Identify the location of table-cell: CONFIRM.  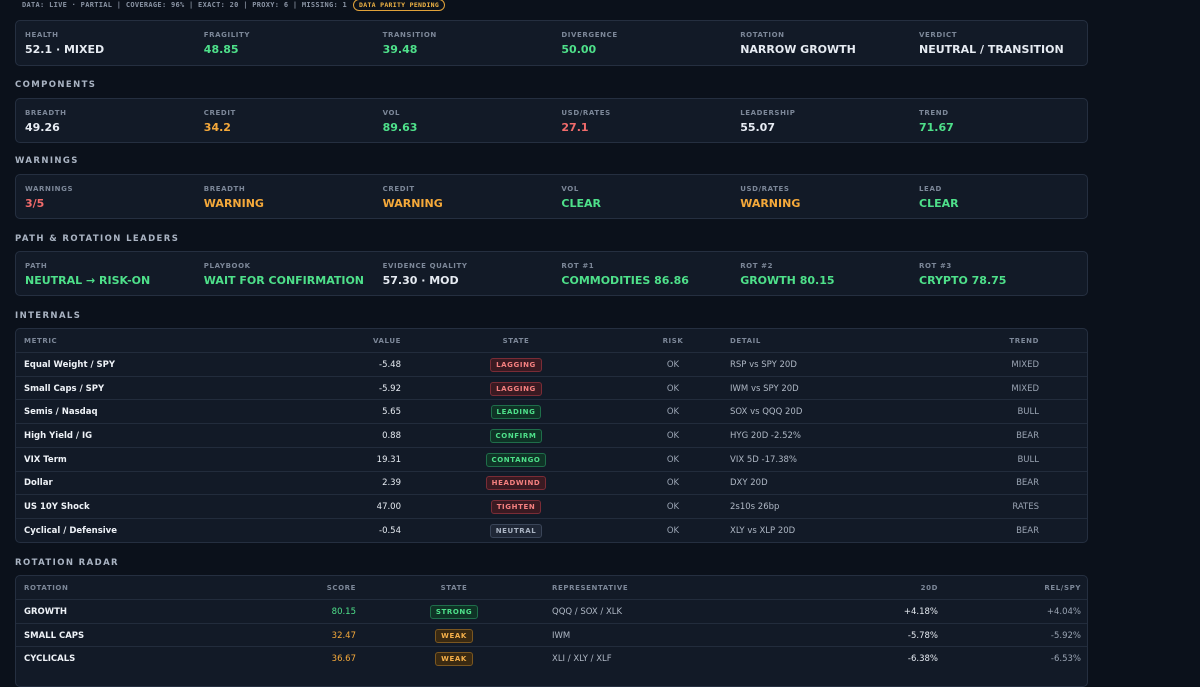
(516, 436).